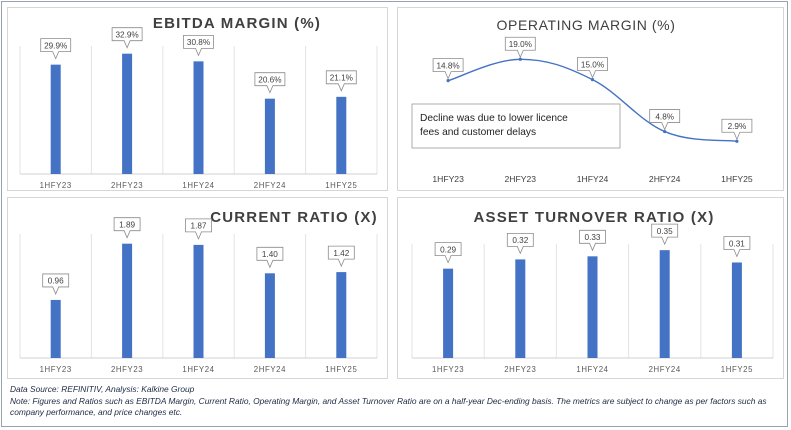  I want to click on data-label: 29.9%, so click(55, 45).